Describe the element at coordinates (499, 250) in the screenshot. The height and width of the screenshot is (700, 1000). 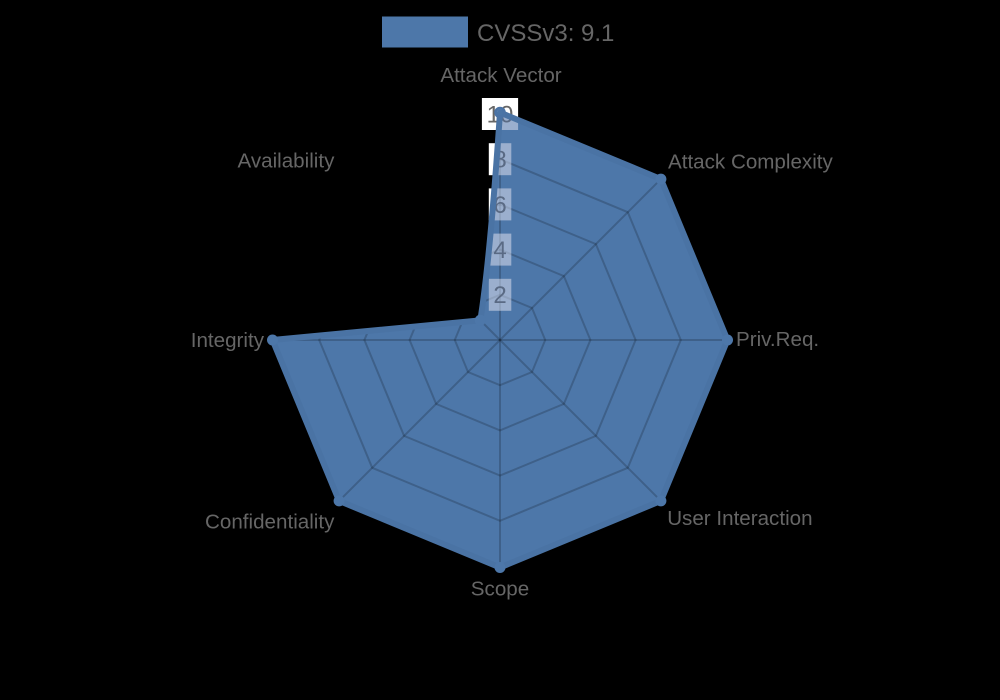
I see `svg-text: 4` at that location.